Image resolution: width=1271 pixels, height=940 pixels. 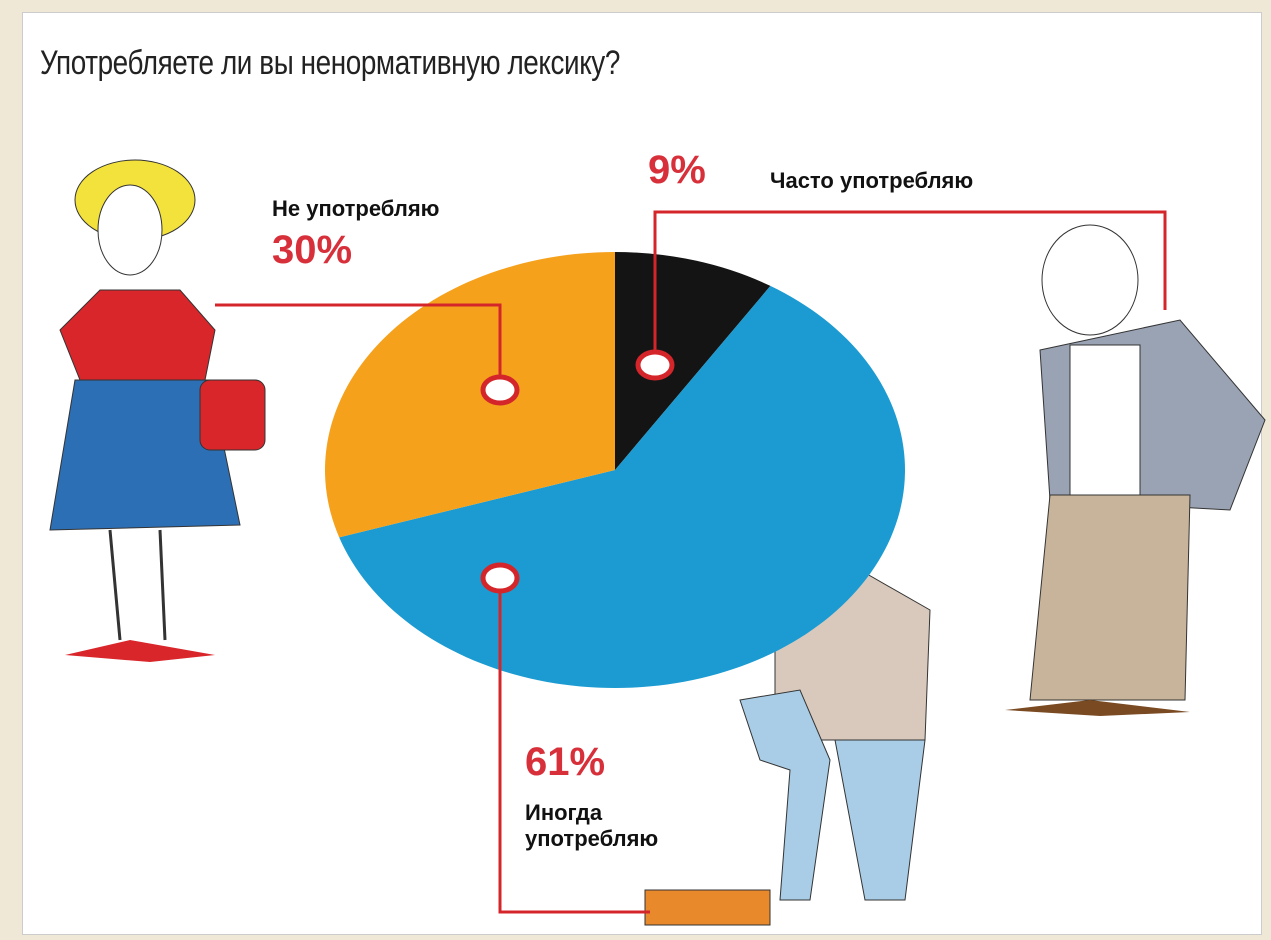 What do you see at coordinates (157, 410) in the screenshot?
I see `figure-woman` at bounding box center [157, 410].